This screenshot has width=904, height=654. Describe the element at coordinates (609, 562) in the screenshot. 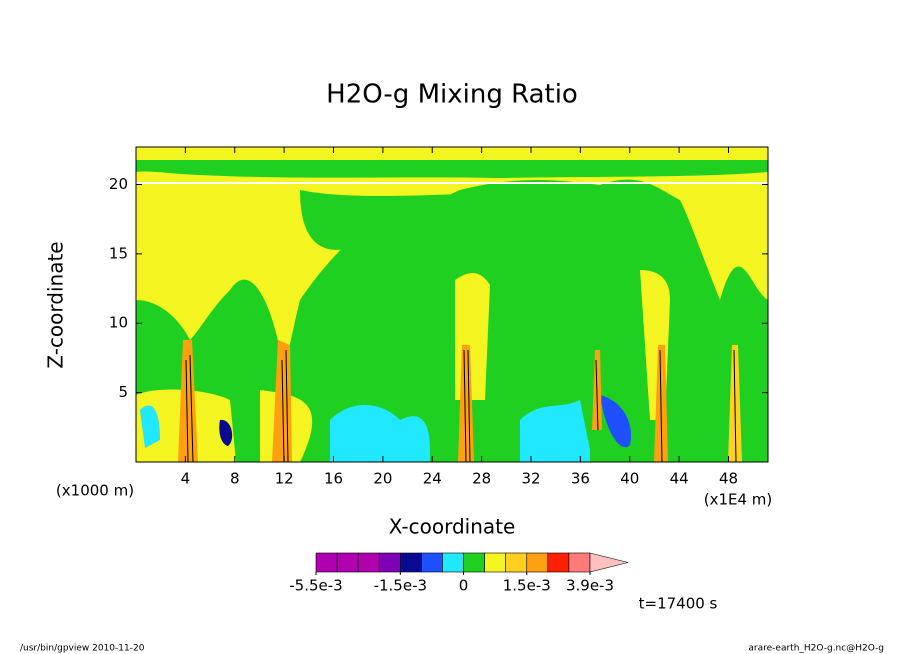

I see `colorbar-extend` at that location.